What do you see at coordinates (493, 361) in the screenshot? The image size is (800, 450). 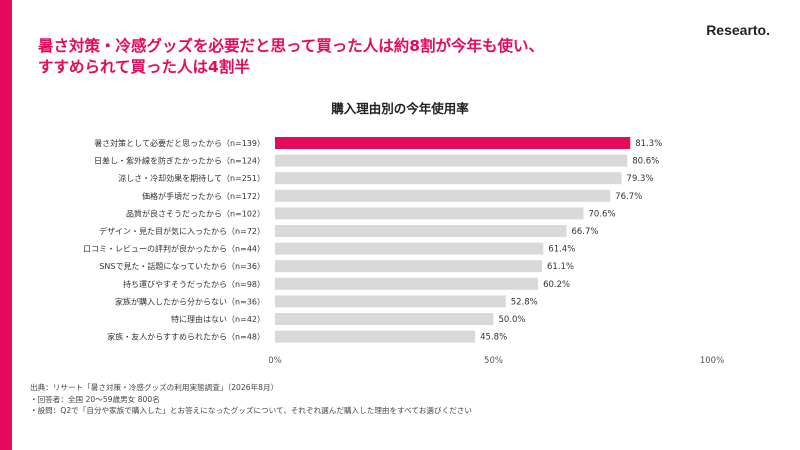 I see `x-tick-label: 50%` at bounding box center [493, 361].